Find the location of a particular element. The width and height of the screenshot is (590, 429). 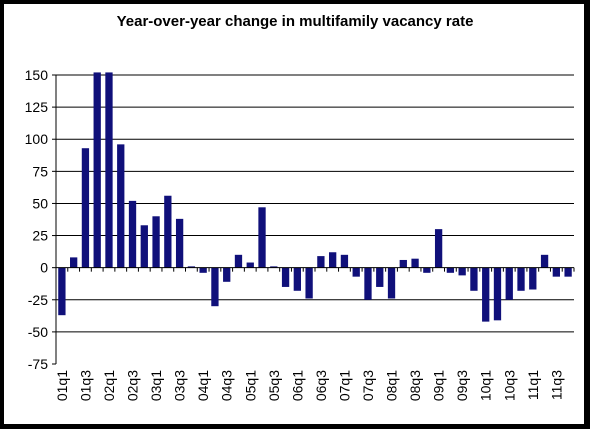

x-tick-label: 05q1 is located at coordinates (250, 385).